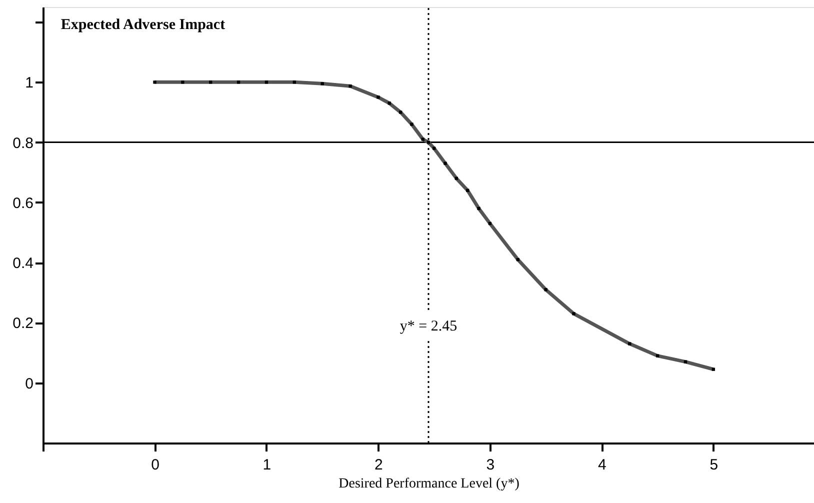  Describe the element at coordinates (155, 465) in the screenshot. I see `x-tick-label: 0` at that location.